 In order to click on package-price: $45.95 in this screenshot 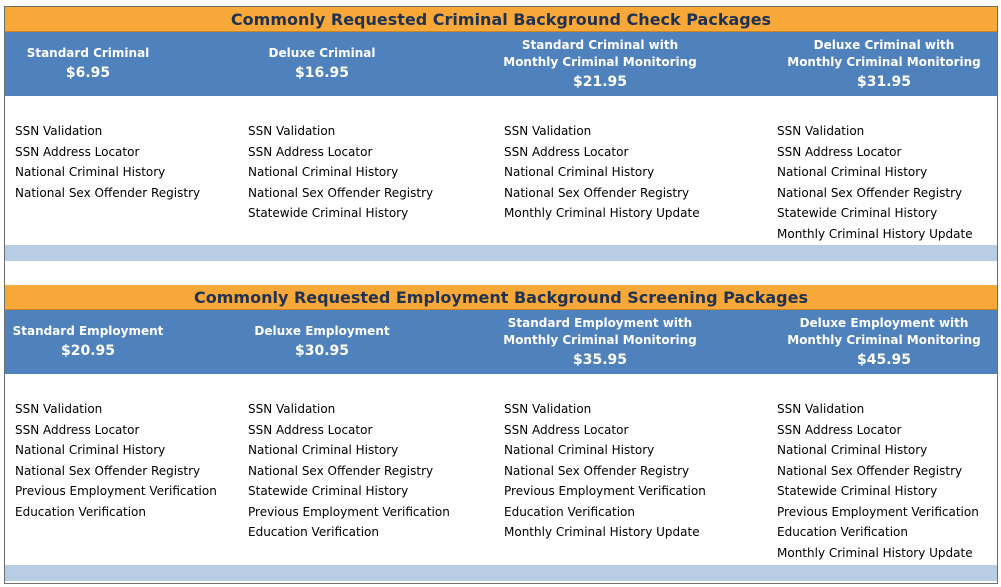, I will do `click(884, 359)`.